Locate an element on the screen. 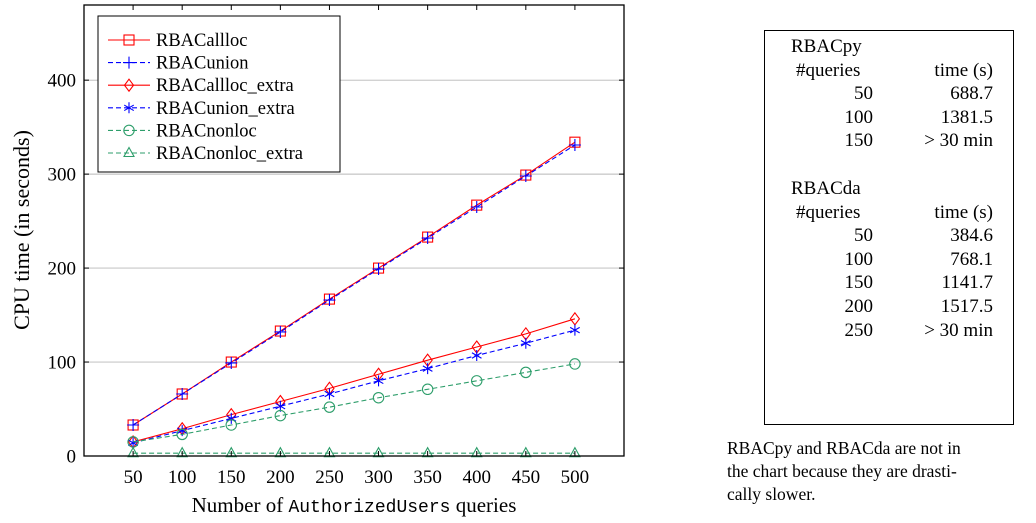 This screenshot has height=523, width=1036. table-cell-queries: 250 is located at coordinates (859, 330).